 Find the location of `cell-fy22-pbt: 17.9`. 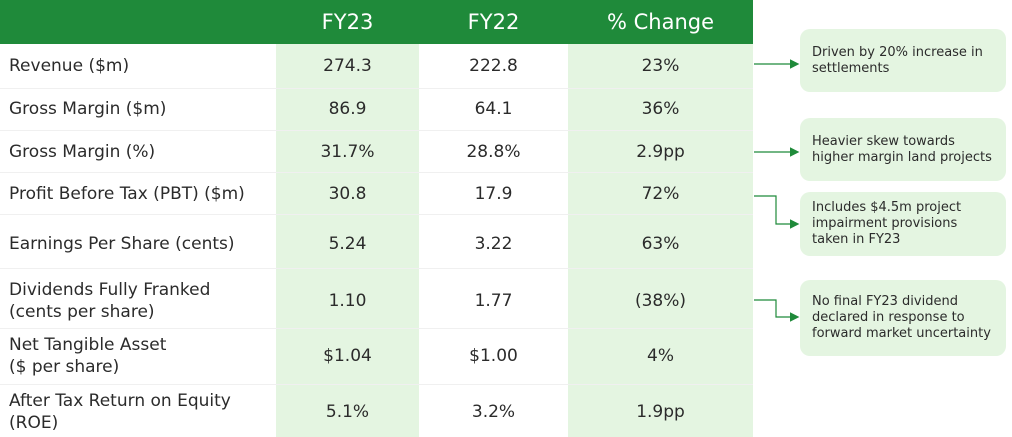

cell-fy22-pbt: 17.9 is located at coordinates (493, 194).